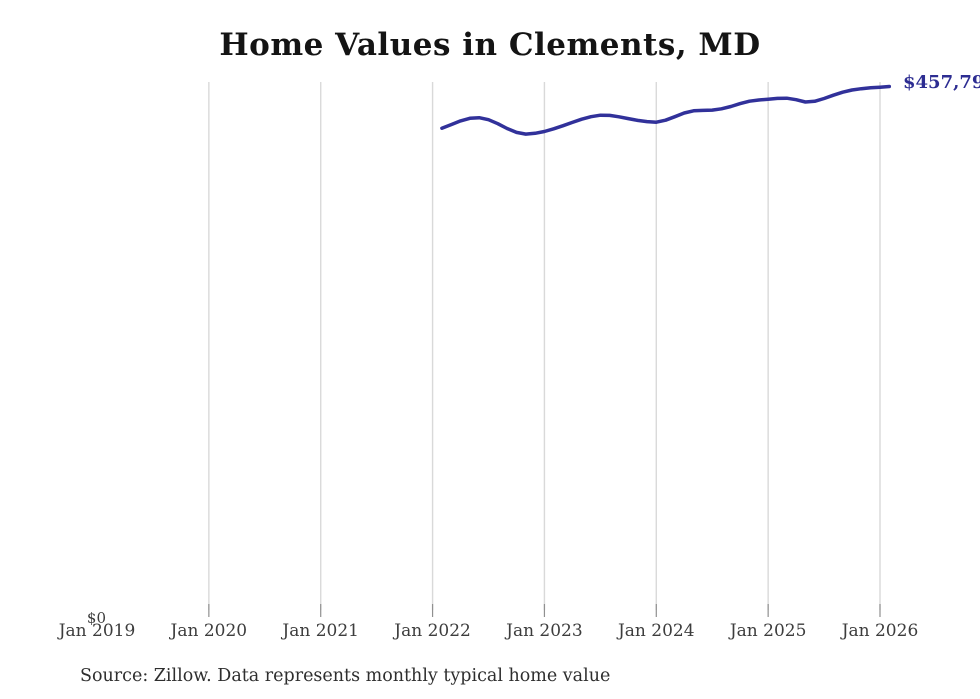 This screenshot has width=980, height=699. Describe the element at coordinates (209, 631) in the screenshot. I see `x-axis-label: Jan 2020` at that location.